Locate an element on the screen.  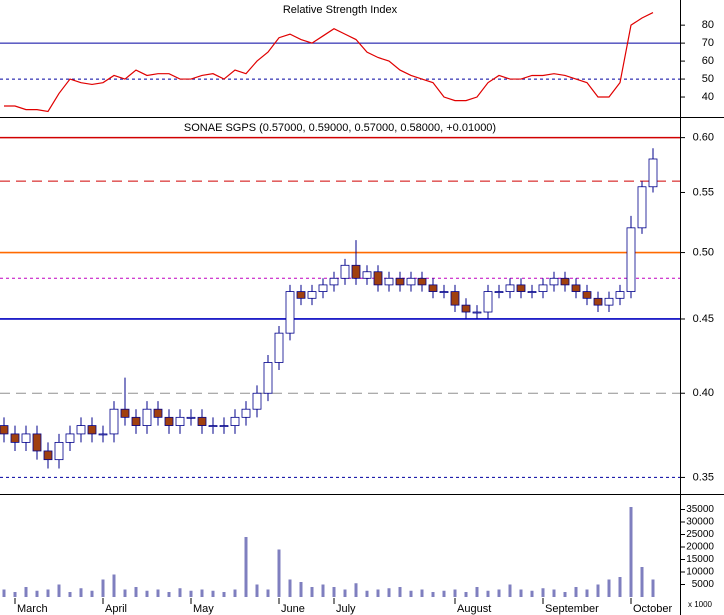
y-tick-label: 5000 is located at coordinates (703, 584).